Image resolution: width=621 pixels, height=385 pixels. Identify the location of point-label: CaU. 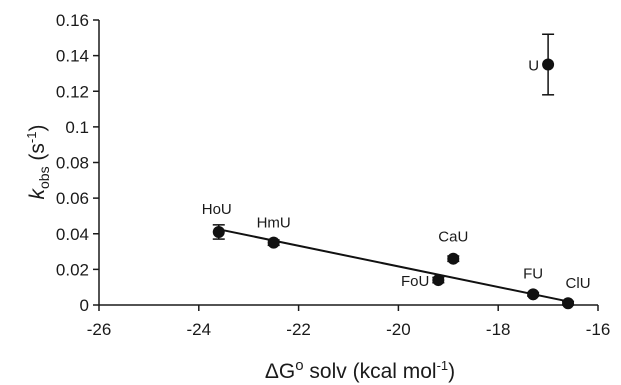
(453, 237).